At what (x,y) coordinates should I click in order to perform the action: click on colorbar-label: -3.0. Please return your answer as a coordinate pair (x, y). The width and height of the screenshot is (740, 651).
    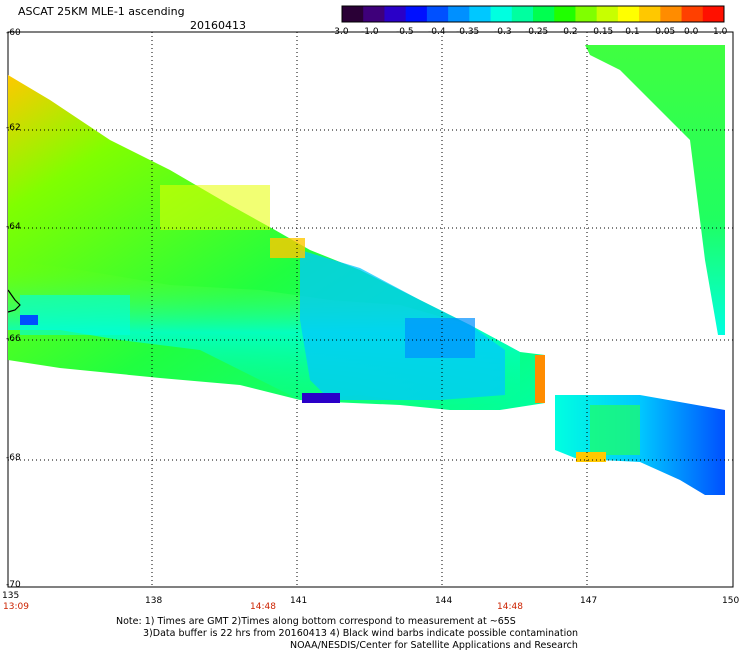
    Looking at the image, I should click on (340, 32).